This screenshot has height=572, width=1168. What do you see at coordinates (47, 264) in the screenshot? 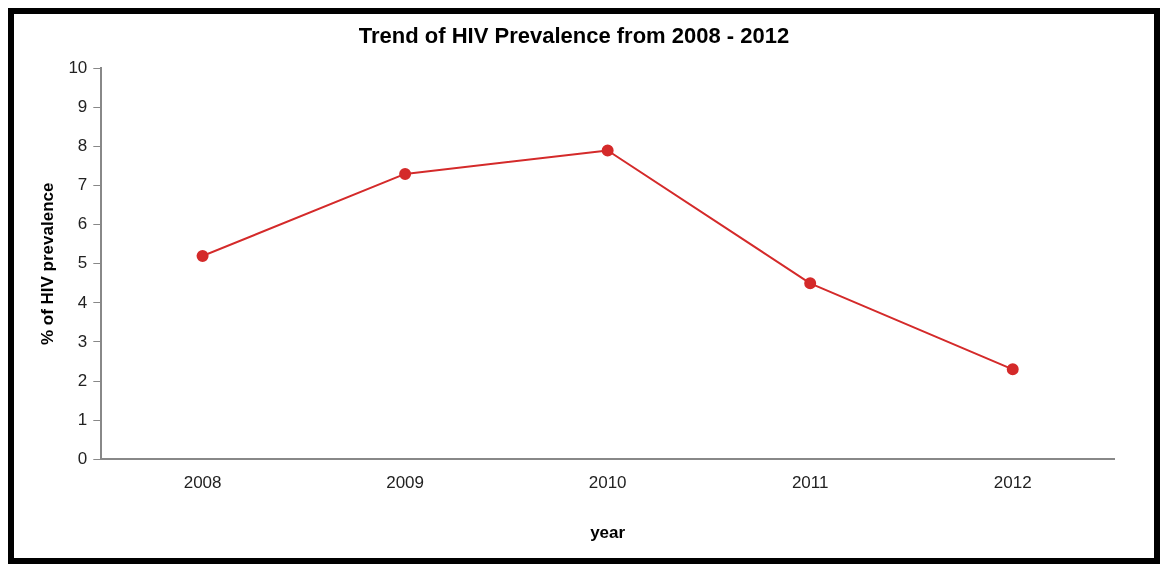
I see `y-axis-title: % of HIV prevalence` at bounding box center [47, 264].